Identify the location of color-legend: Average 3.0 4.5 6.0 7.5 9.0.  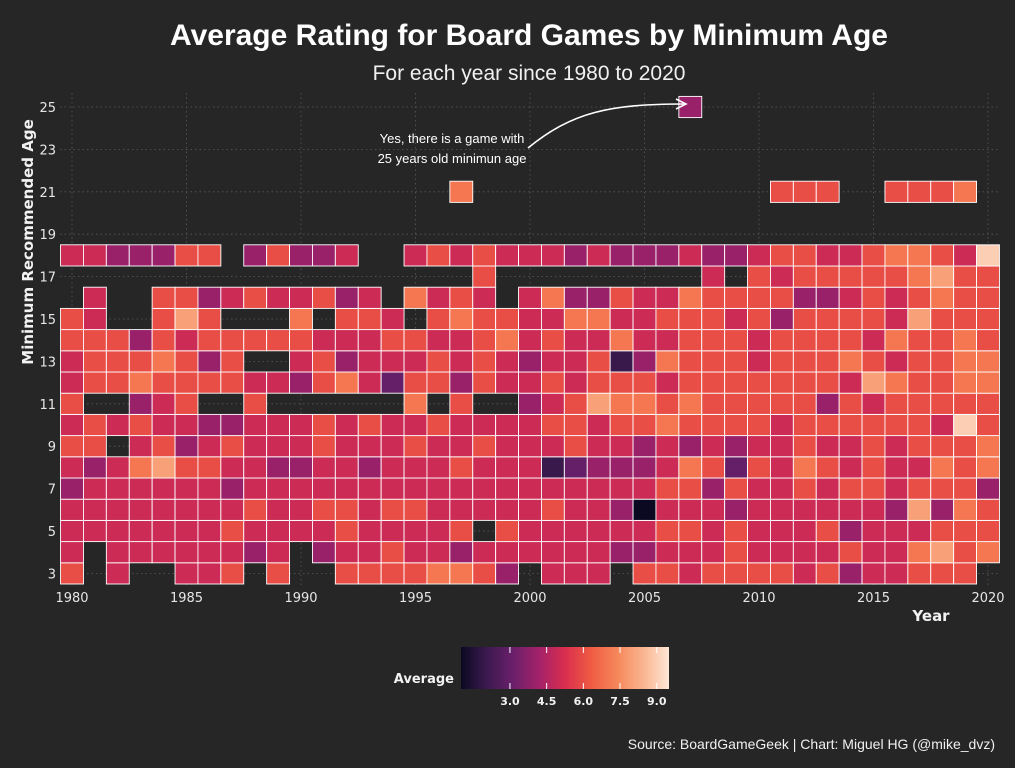
(531, 677).